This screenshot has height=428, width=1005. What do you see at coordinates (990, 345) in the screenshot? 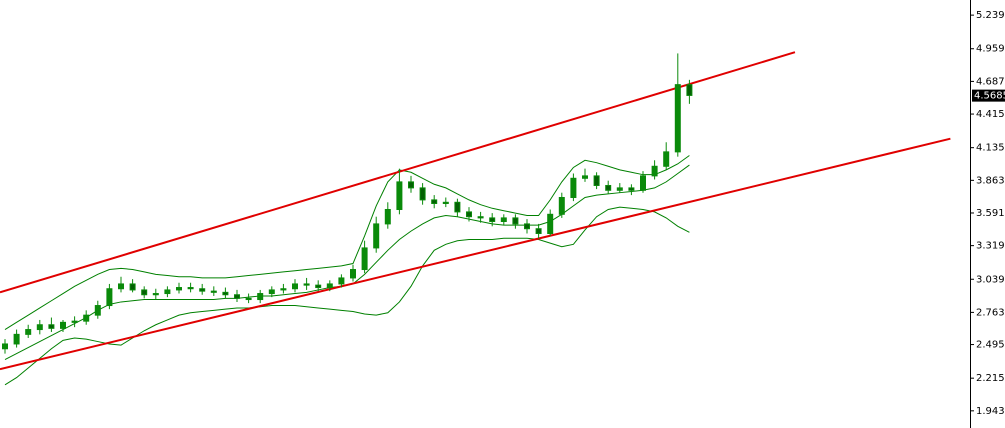
I see `y-tick-label: 2.4950` at bounding box center [990, 345].